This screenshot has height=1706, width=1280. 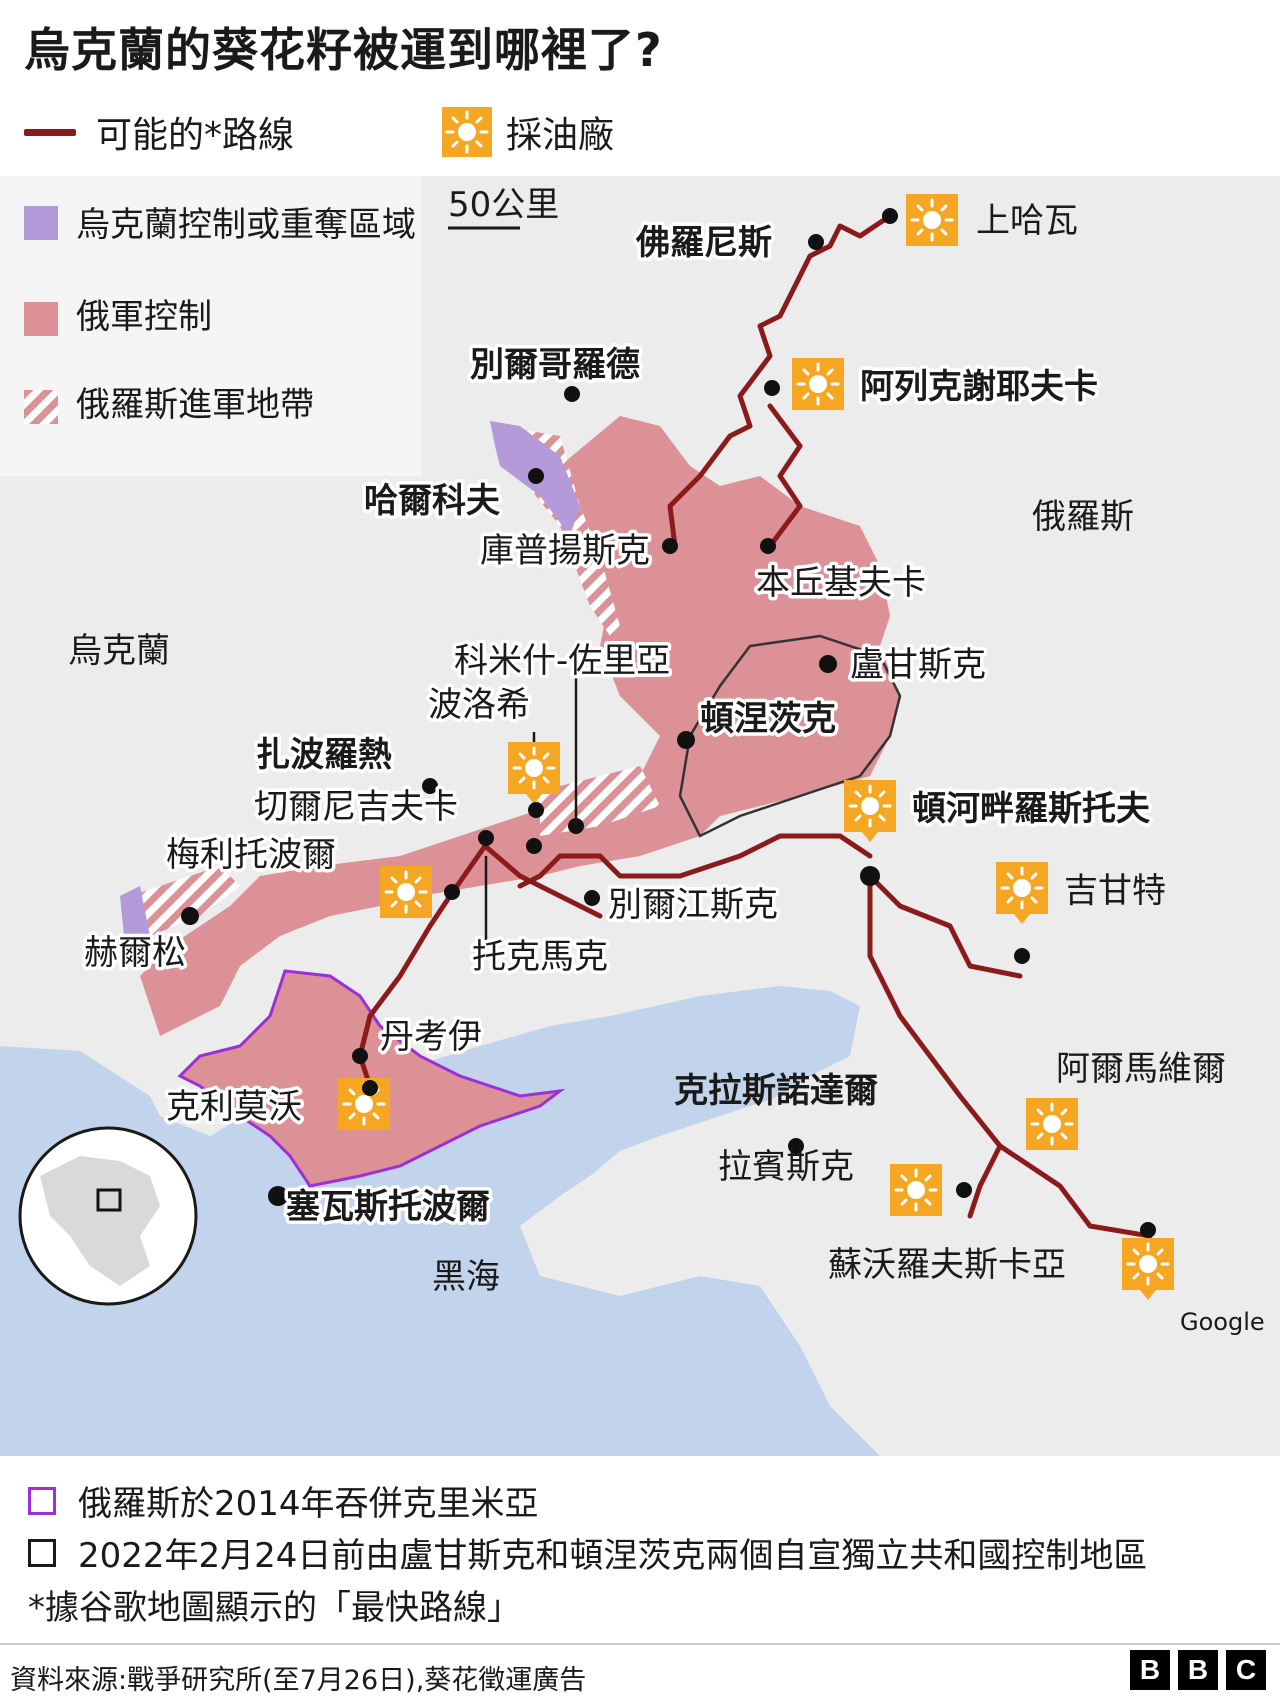 What do you see at coordinates (343, 50) in the screenshot?
I see `page-title: 烏克蘭的葵花籽被運到哪裡了?` at bounding box center [343, 50].